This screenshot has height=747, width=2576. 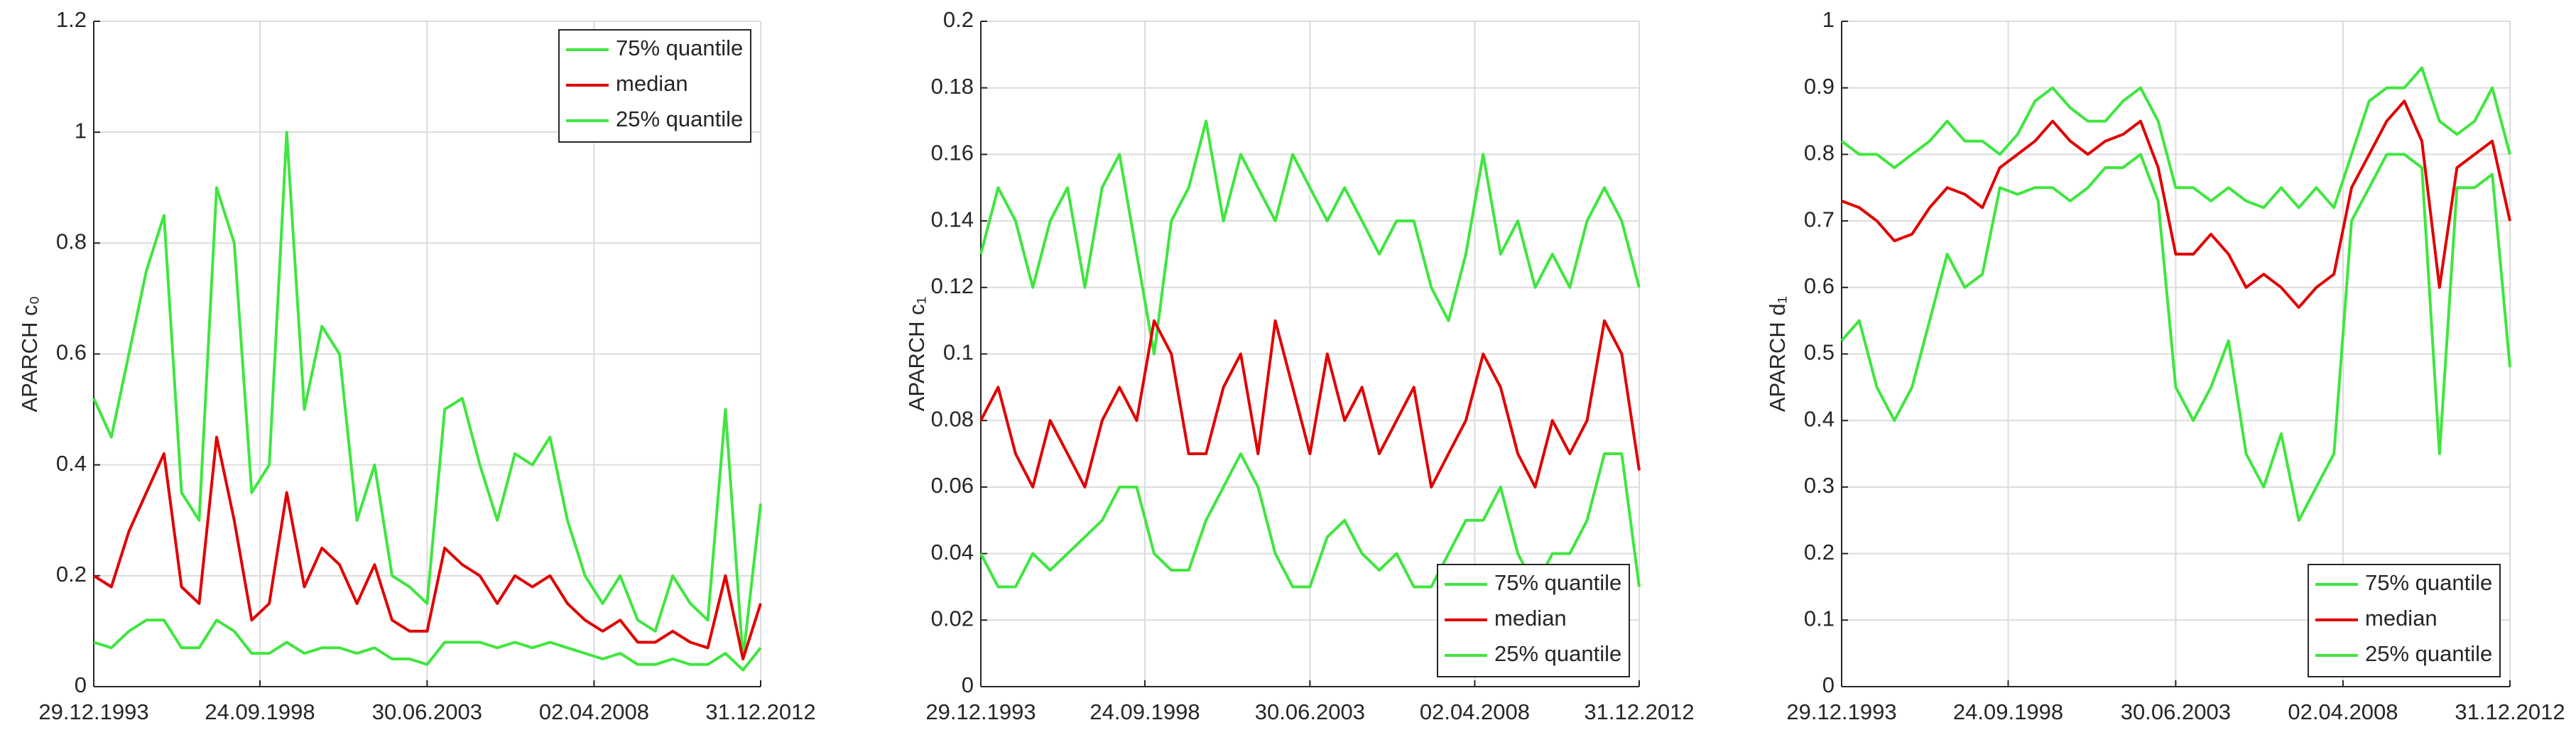 What do you see at coordinates (953, 418) in the screenshot?
I see `y-tick-label: 0.08` at bounding box center [953, 418].